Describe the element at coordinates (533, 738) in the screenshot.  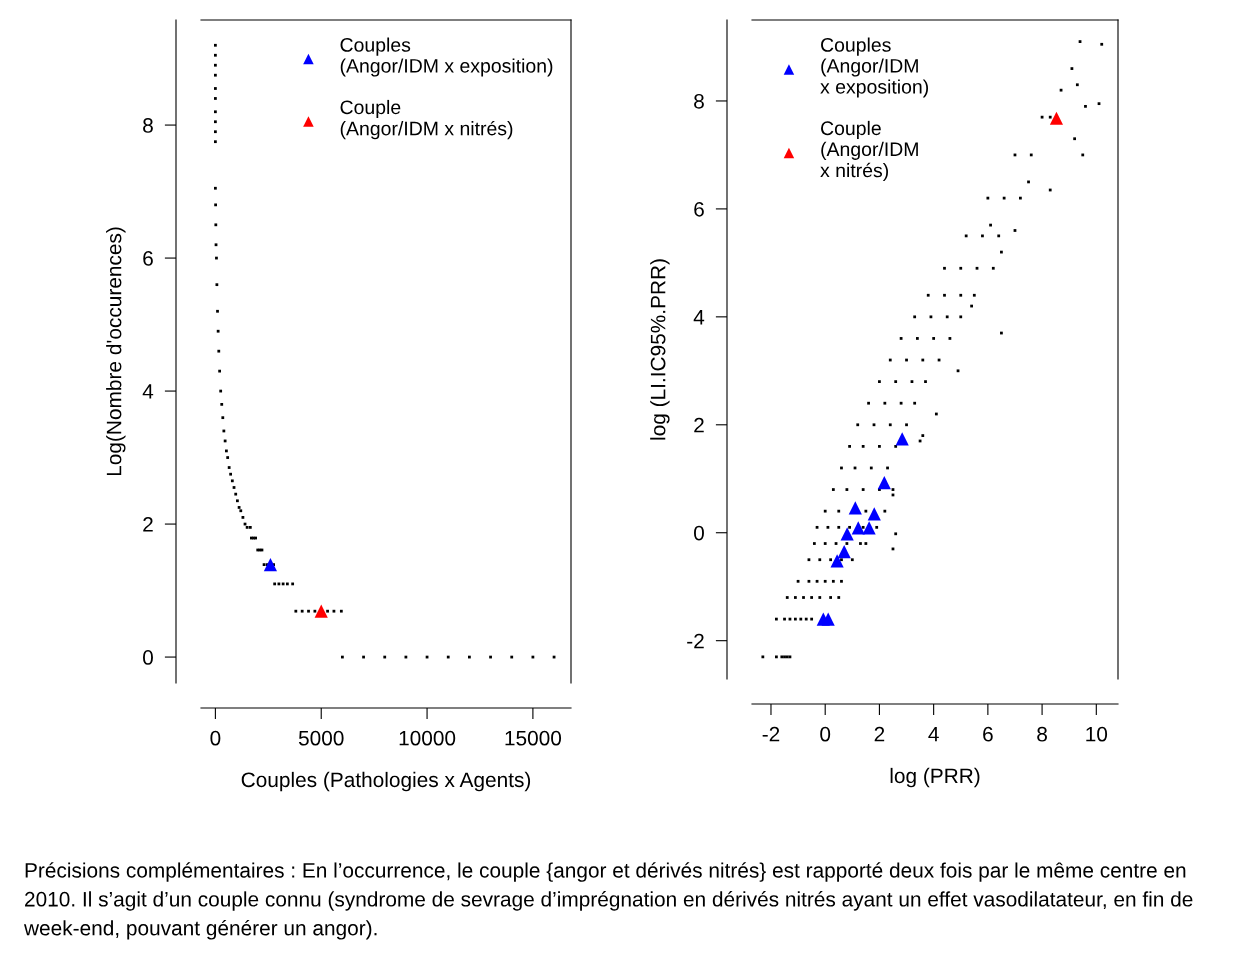
I see `x-tick-label: 15000` at that location.